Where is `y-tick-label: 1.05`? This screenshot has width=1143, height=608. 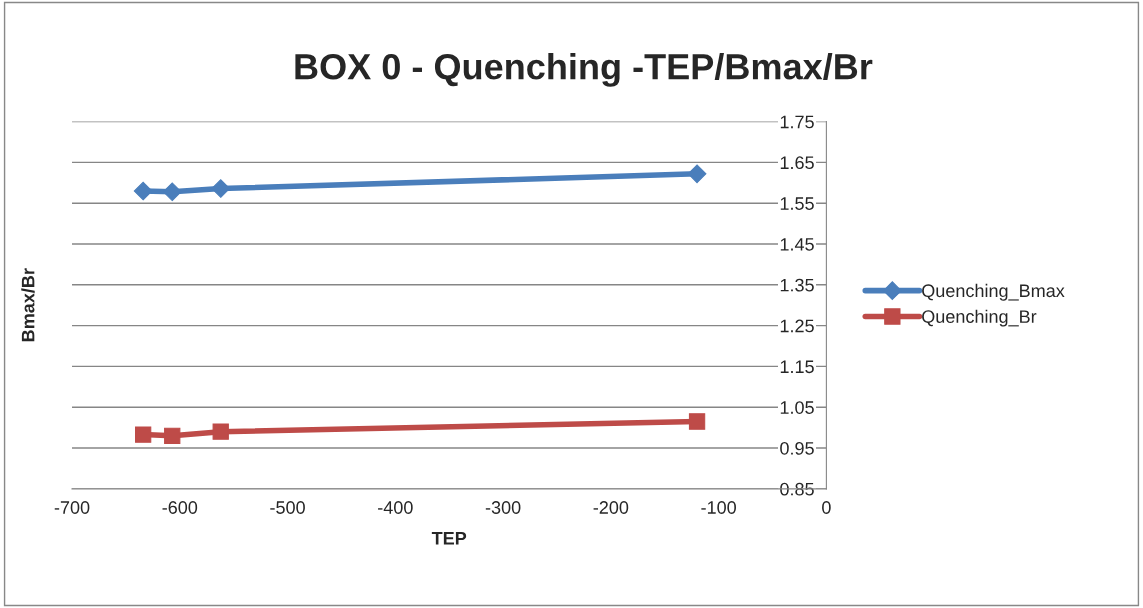 y-tick-label: 1.05 is located at coordinates (797, 407).